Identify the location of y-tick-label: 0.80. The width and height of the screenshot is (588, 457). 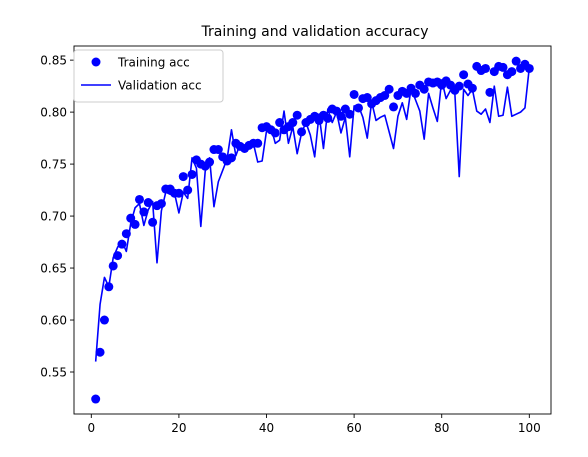
(53, 113).